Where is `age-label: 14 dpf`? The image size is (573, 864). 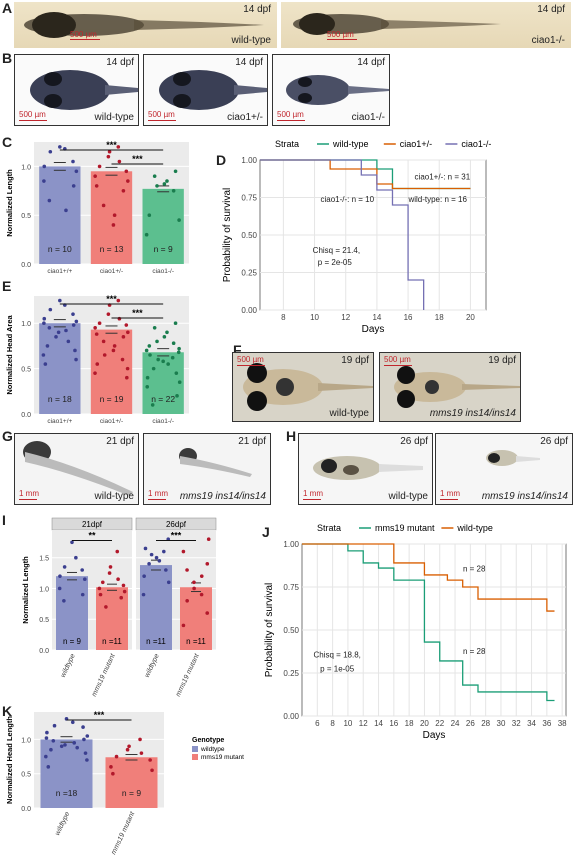
age-label: 14 dpf is located at coordinates (249, 62).